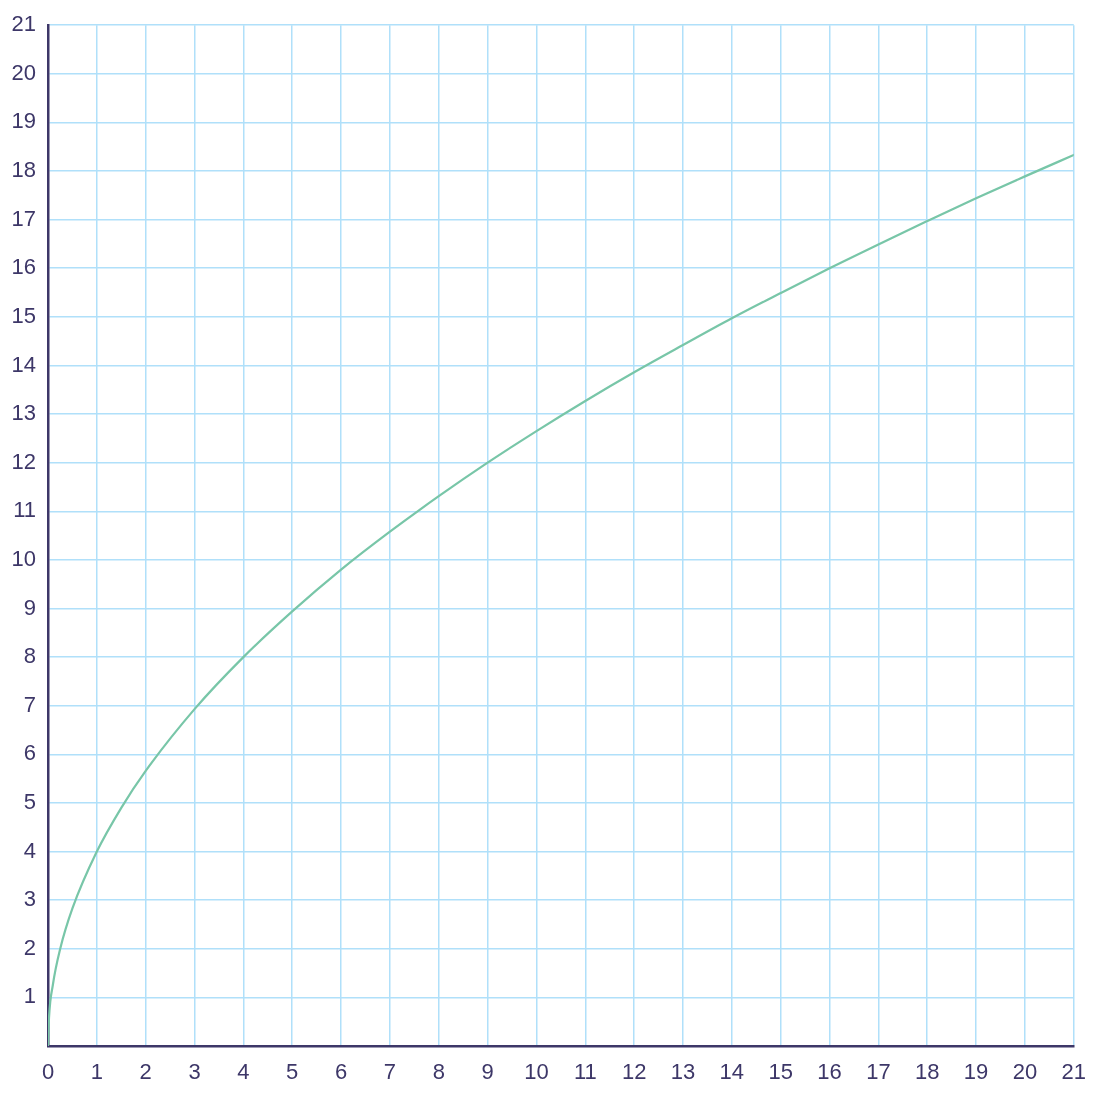  What do you see at coordinates (23, 315) in the screenshot?
I see `y-tick-label: 15` at bounding box center [23, 315].